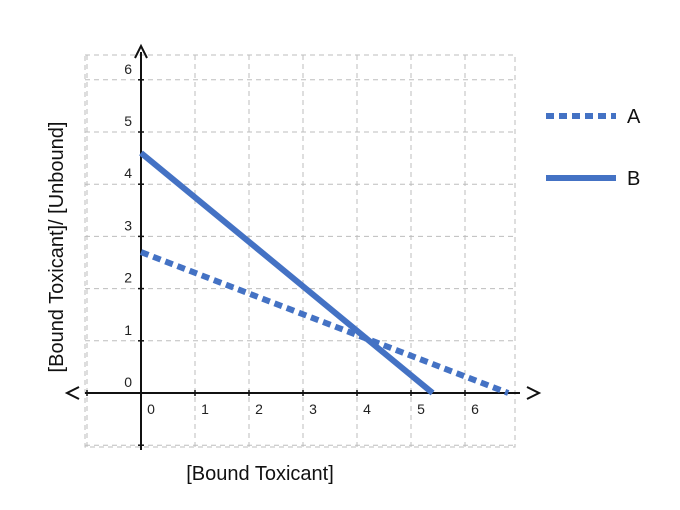 The image size is (680, 510). Describe the element at coordinates (259, 409) in the screenshot. I see `x-tick-label: 2` at that location.